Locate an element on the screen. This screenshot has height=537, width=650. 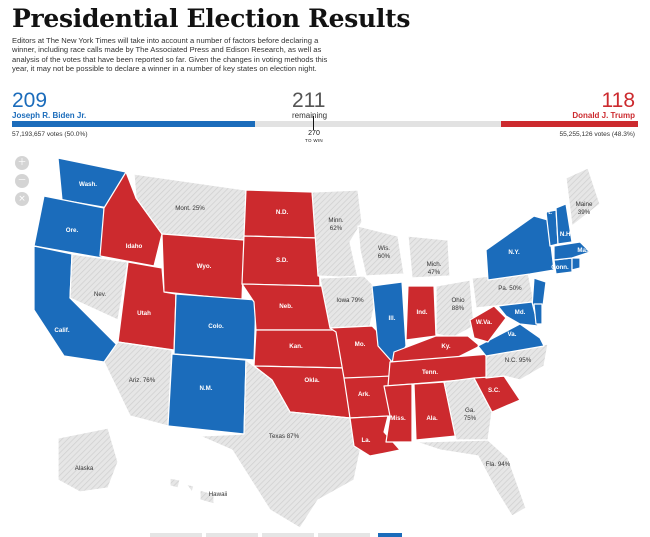
remaining-label: remaining is located at coordinates (310, 115).